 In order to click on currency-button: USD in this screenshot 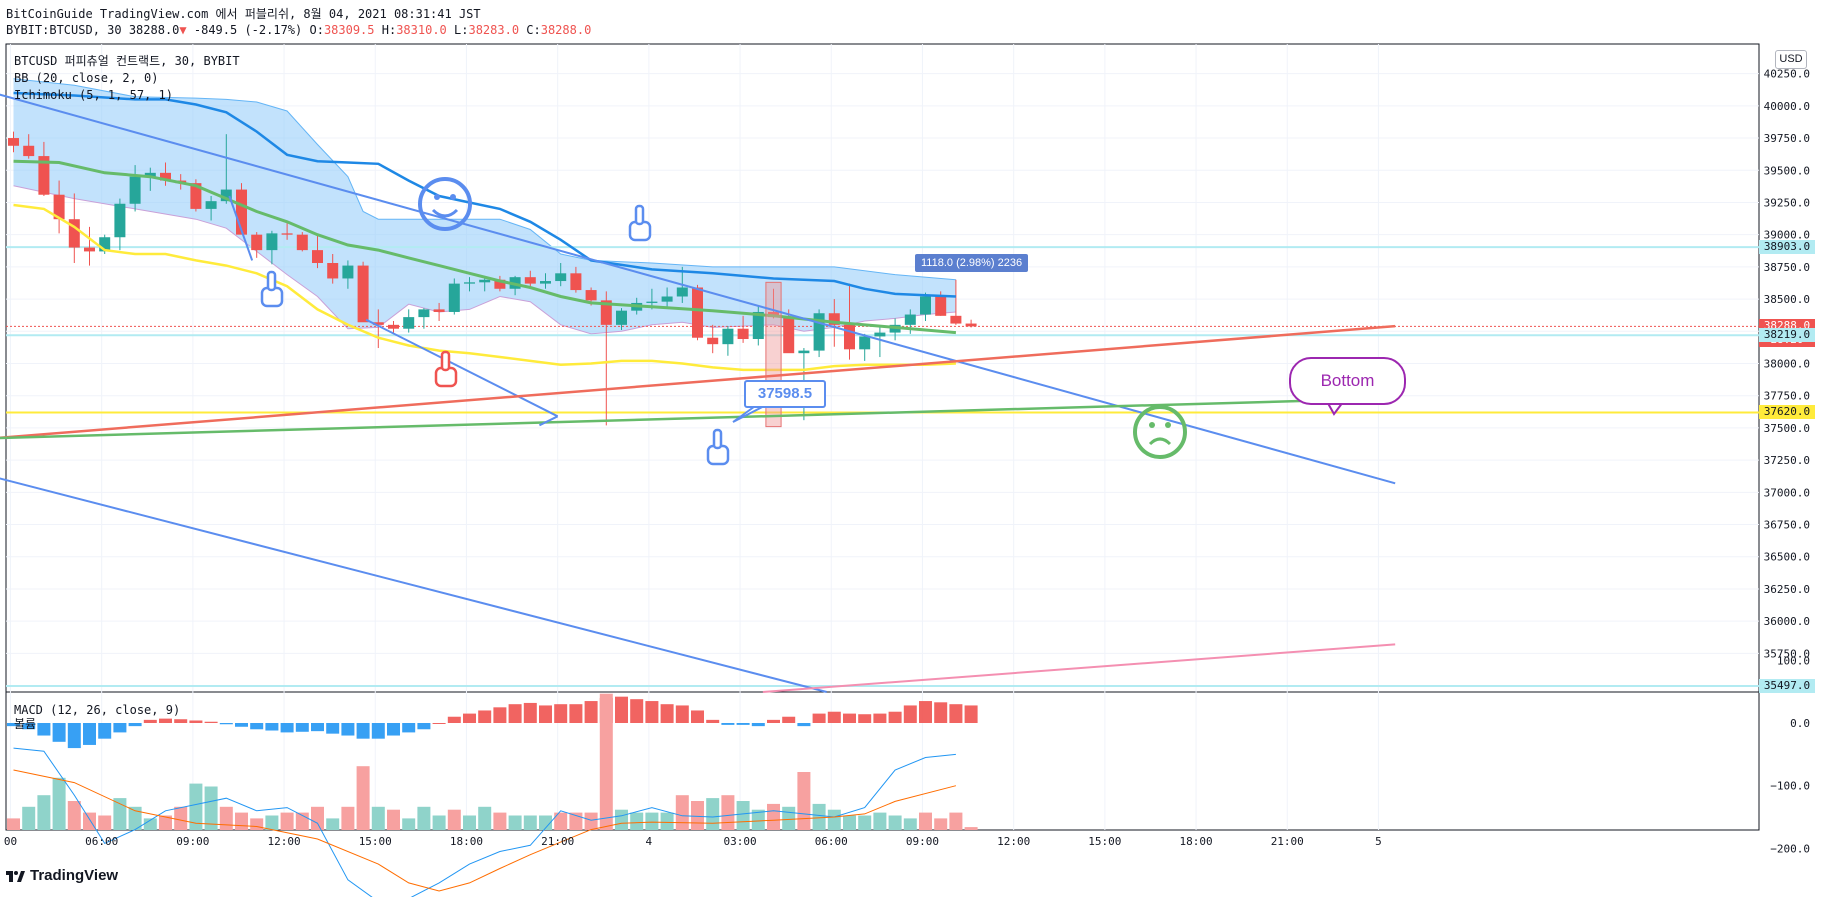, I will do `click(1791, 59)`.